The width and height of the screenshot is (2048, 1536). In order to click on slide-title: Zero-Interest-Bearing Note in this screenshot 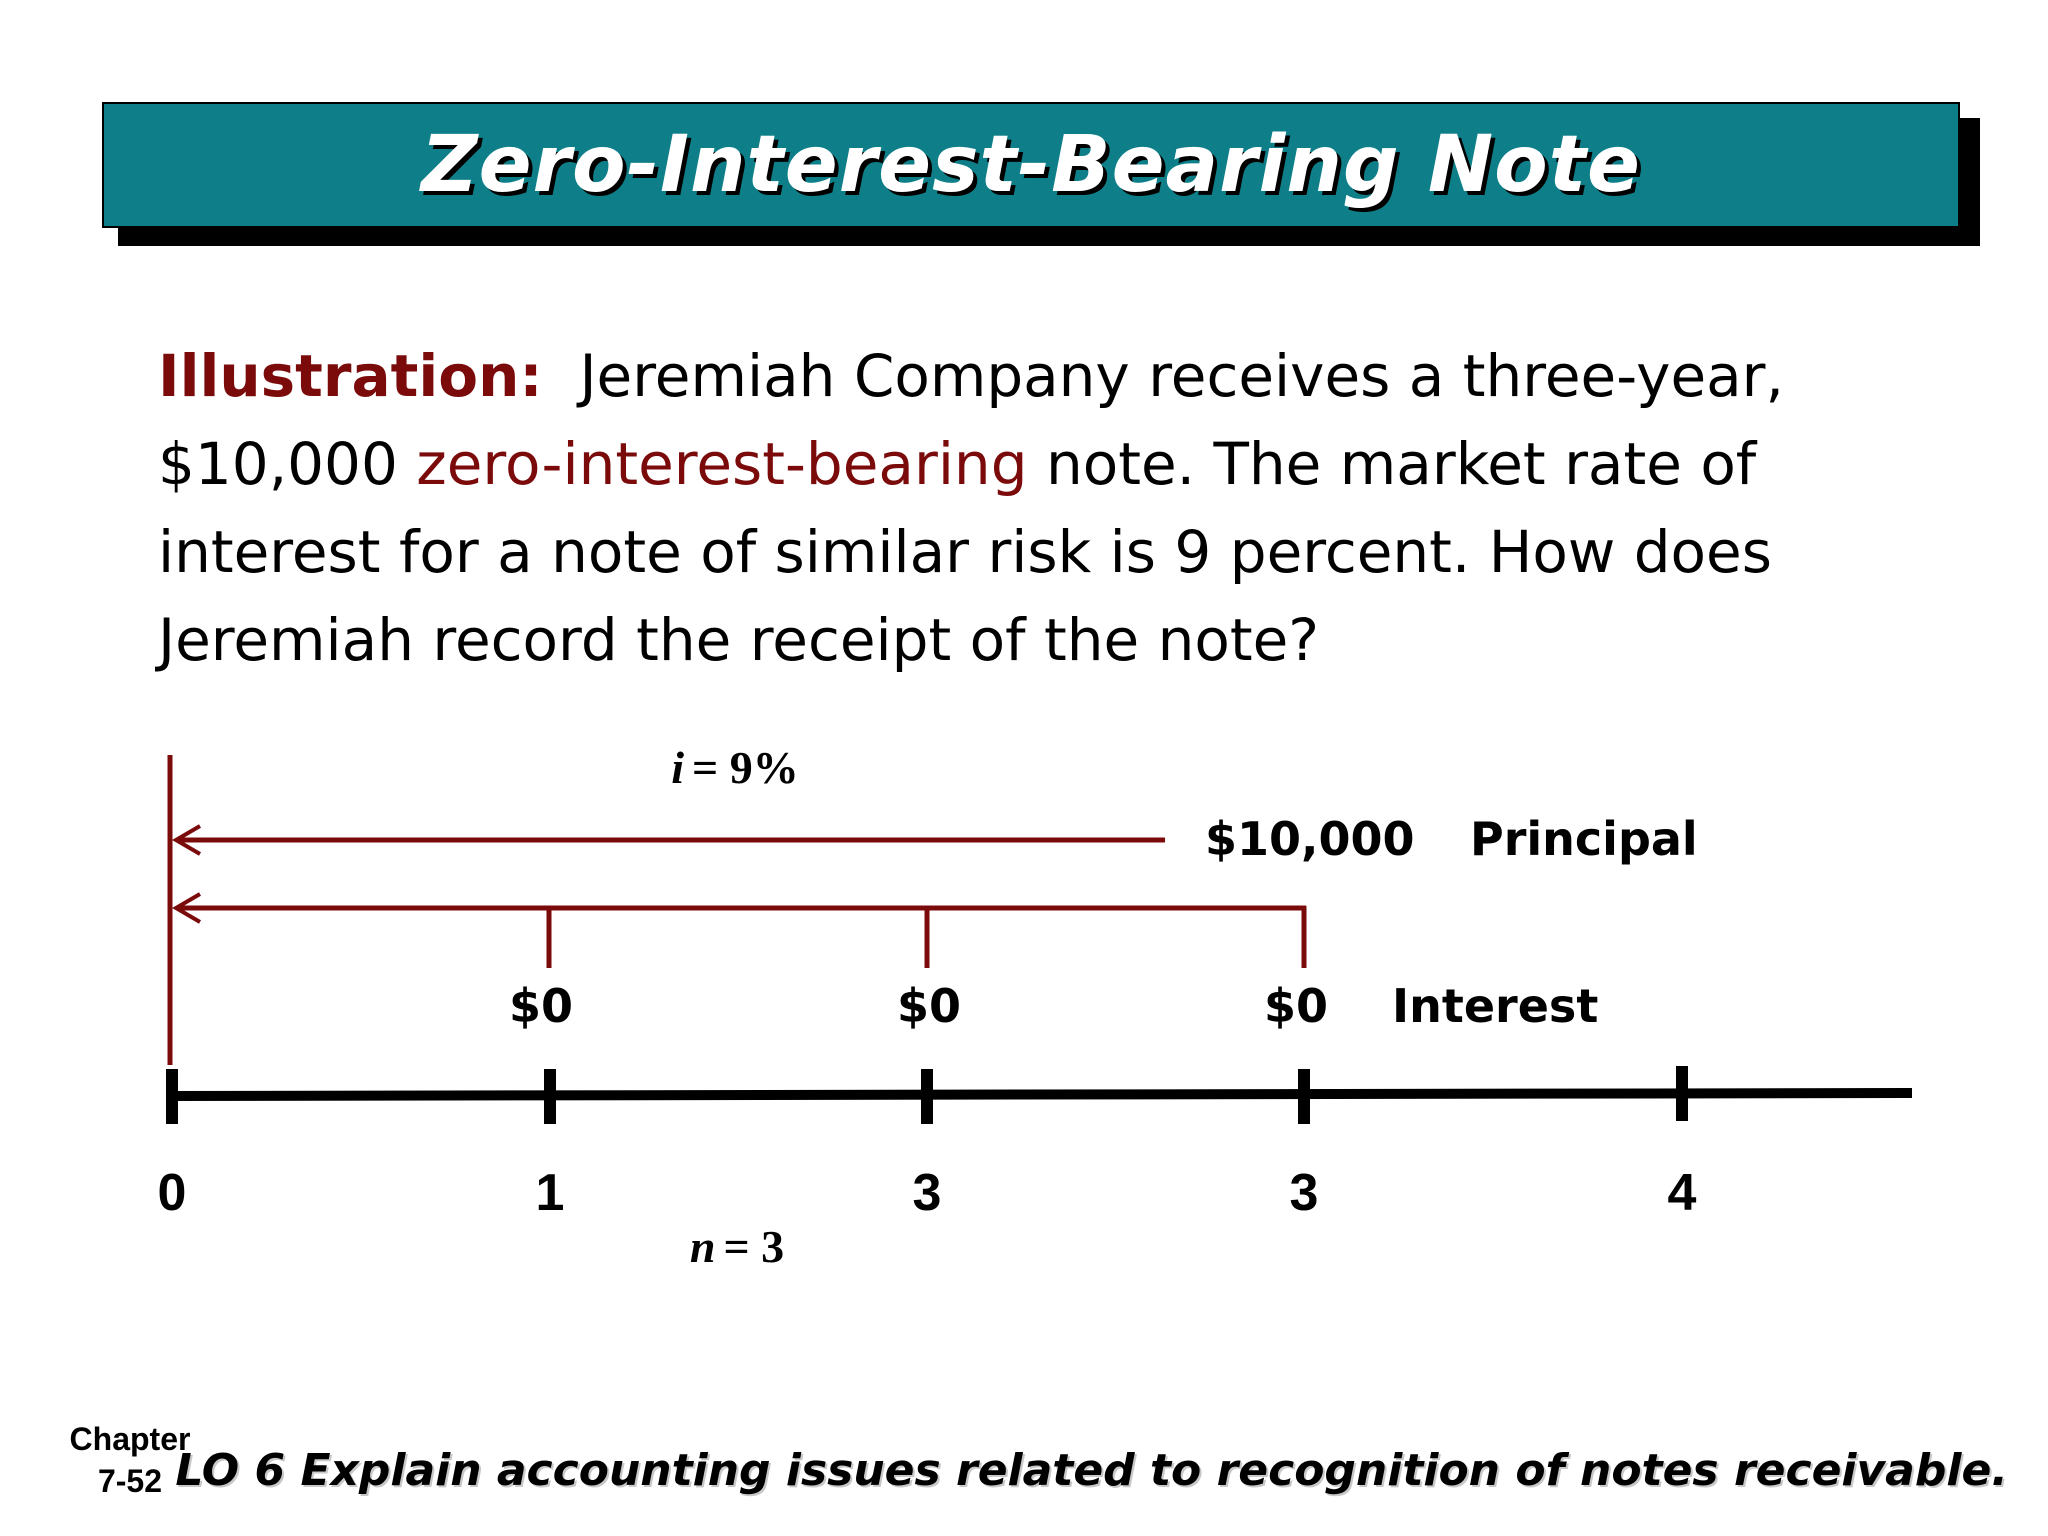, I will do `click(1031, 165)`.